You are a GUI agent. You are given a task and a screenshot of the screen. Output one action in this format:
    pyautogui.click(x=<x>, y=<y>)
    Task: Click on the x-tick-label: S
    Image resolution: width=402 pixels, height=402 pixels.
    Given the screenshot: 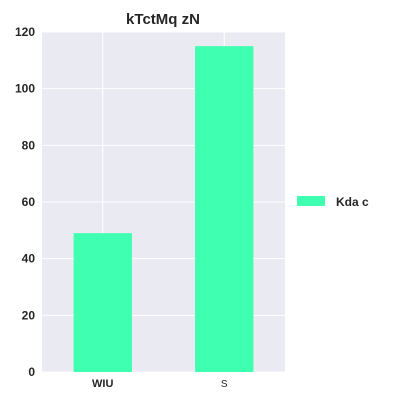 What is the action you would take?
    pyautogui.click(x=224, y=384)
    